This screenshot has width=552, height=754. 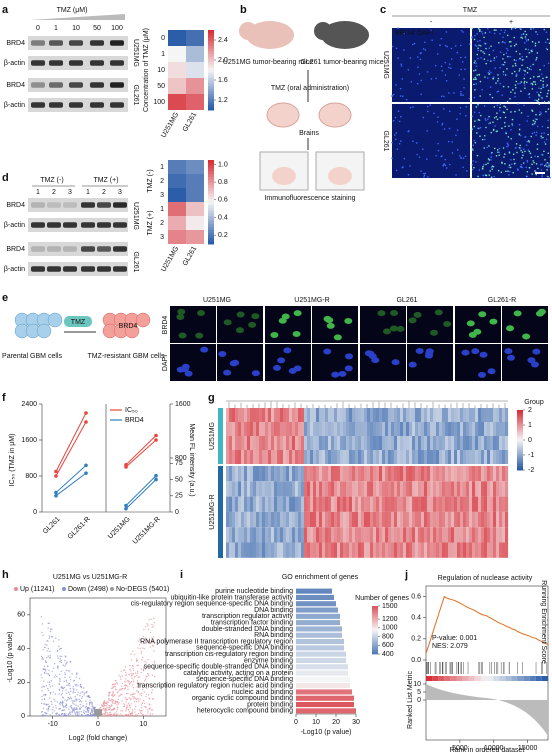 I want to click on label: 0.0, so click(x=416, y=660).